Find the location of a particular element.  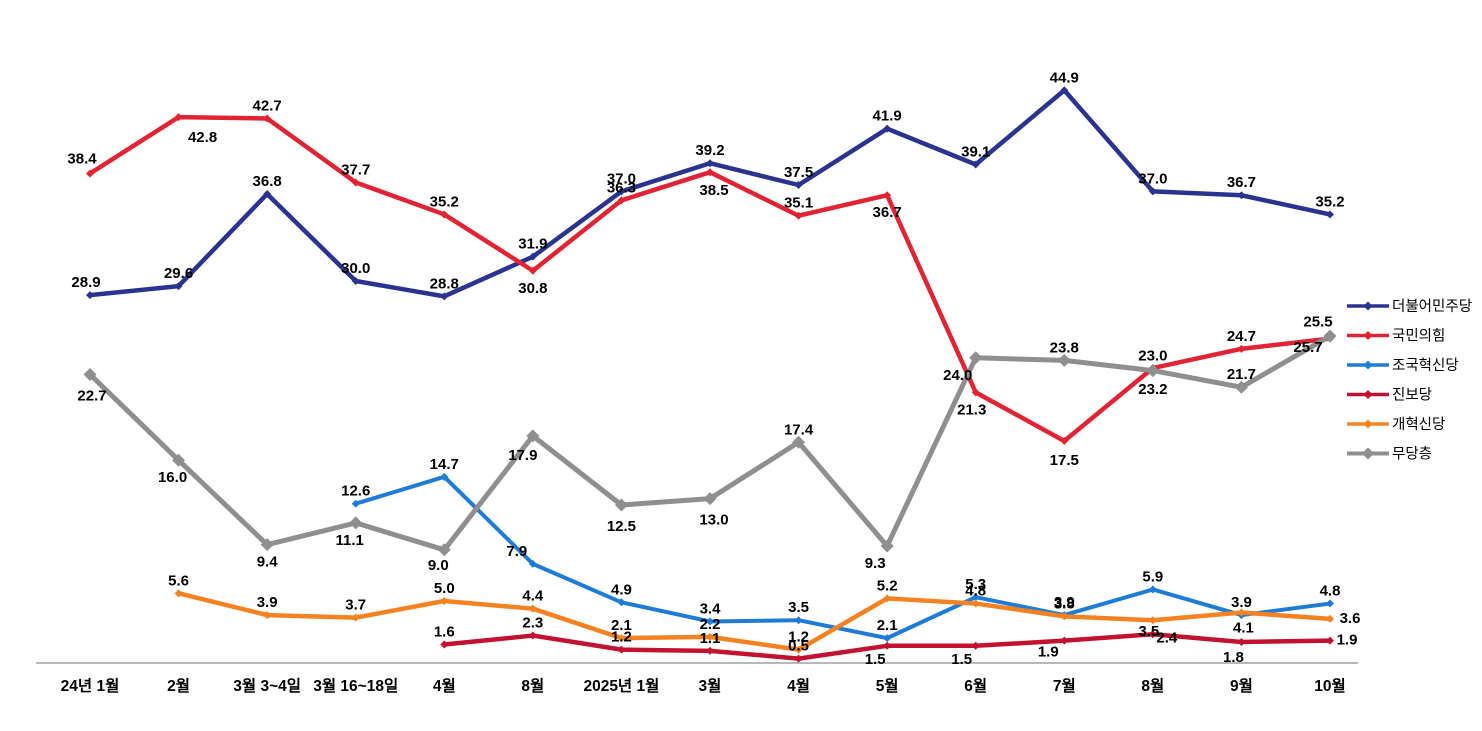

data-point-label: 37.5 is located at coordinates (798, 172).